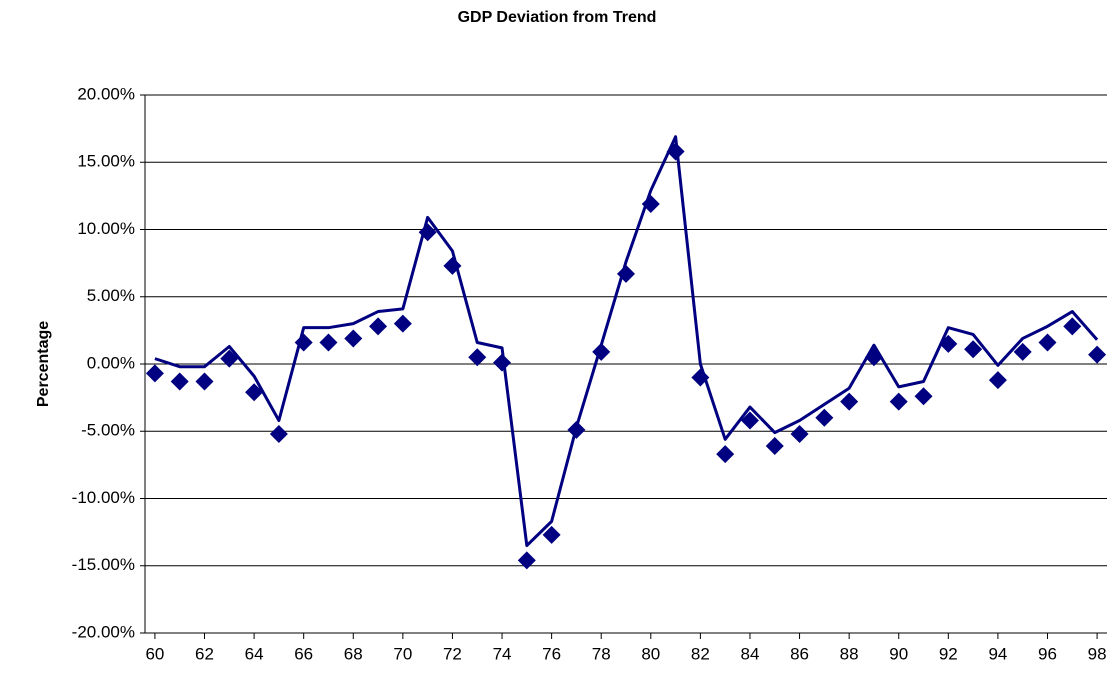 The width and height of the screenshot is (1114, 679). I want to click on x-tick-label: 96, so click(1047, 653).